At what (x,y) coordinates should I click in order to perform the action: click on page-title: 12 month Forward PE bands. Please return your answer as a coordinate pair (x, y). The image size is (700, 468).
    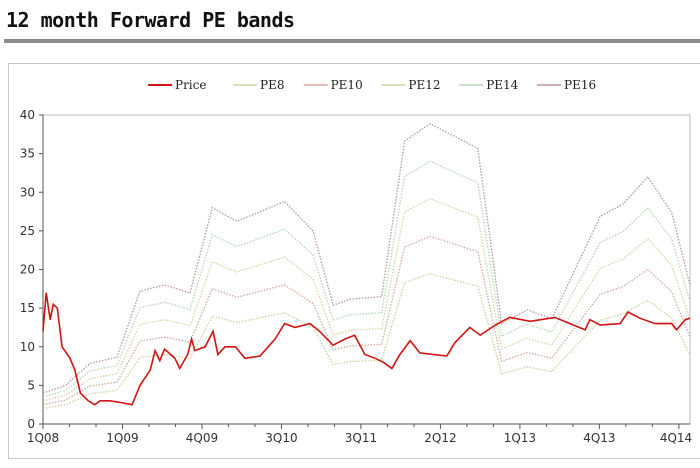
    Looking at the image, I should click on (150, 20).